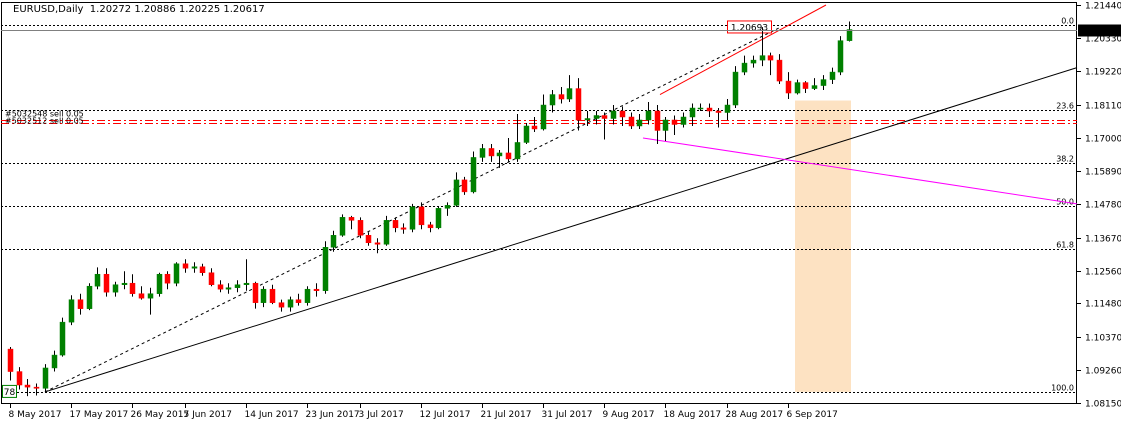 The height and width of the screenshot is (426, 1121). Describe the element at coordinates (44, 121) in the screenshot. I see `order-line-label: #5032512 sell 0.05` at that location.